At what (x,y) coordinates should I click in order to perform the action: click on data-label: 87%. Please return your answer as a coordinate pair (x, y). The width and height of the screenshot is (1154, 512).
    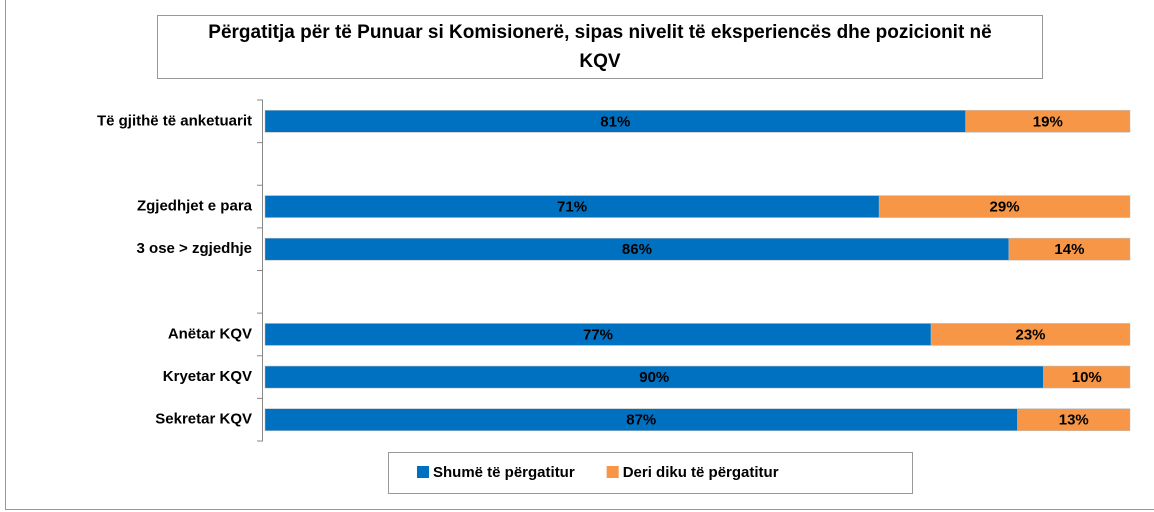
    Looking at the image, I should click on (641, 420).